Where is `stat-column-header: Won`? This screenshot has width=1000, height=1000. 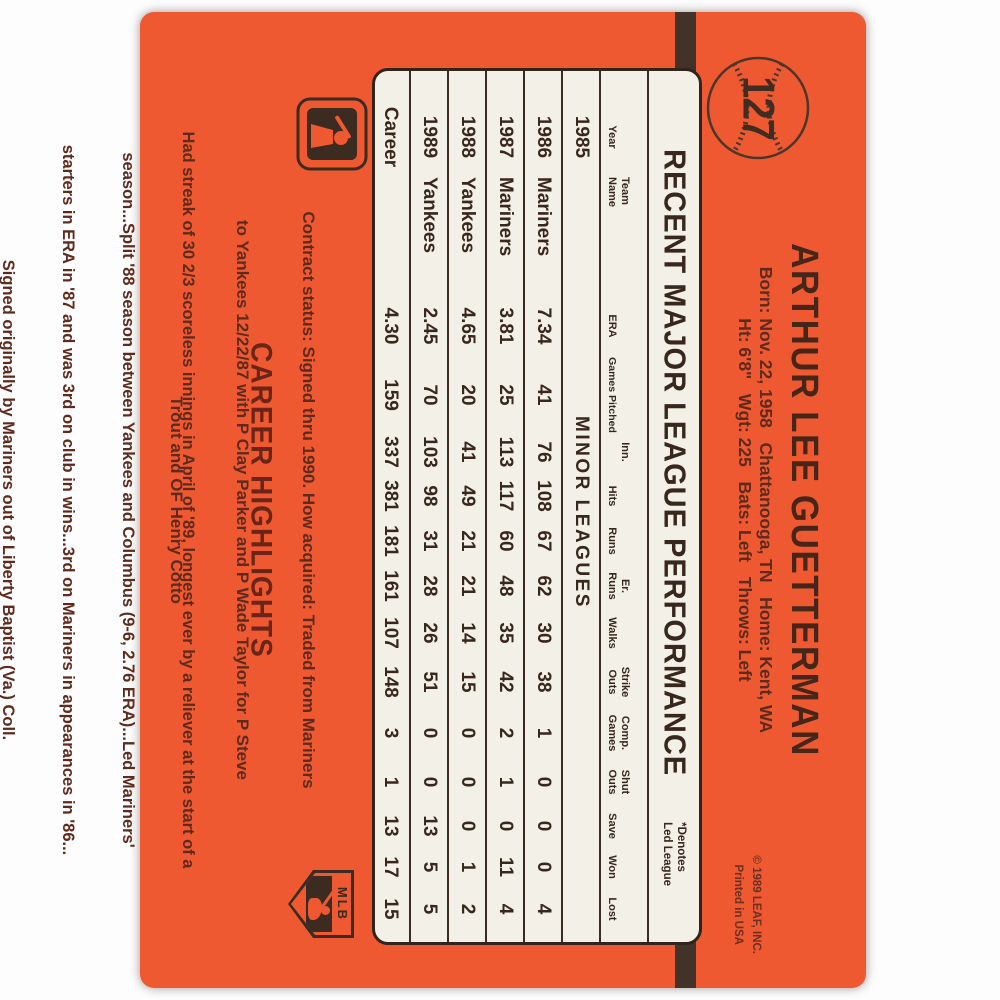 stat-column-header: Won is located at coordinates (612, 867).